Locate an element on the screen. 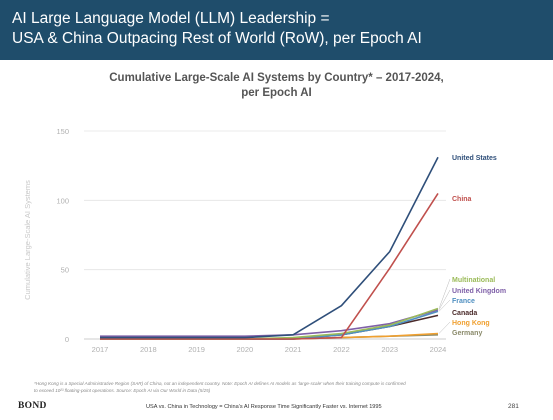 This screenshot has width=553, height=420. y-tick-label: 0 is located at coordinates (67, 339).